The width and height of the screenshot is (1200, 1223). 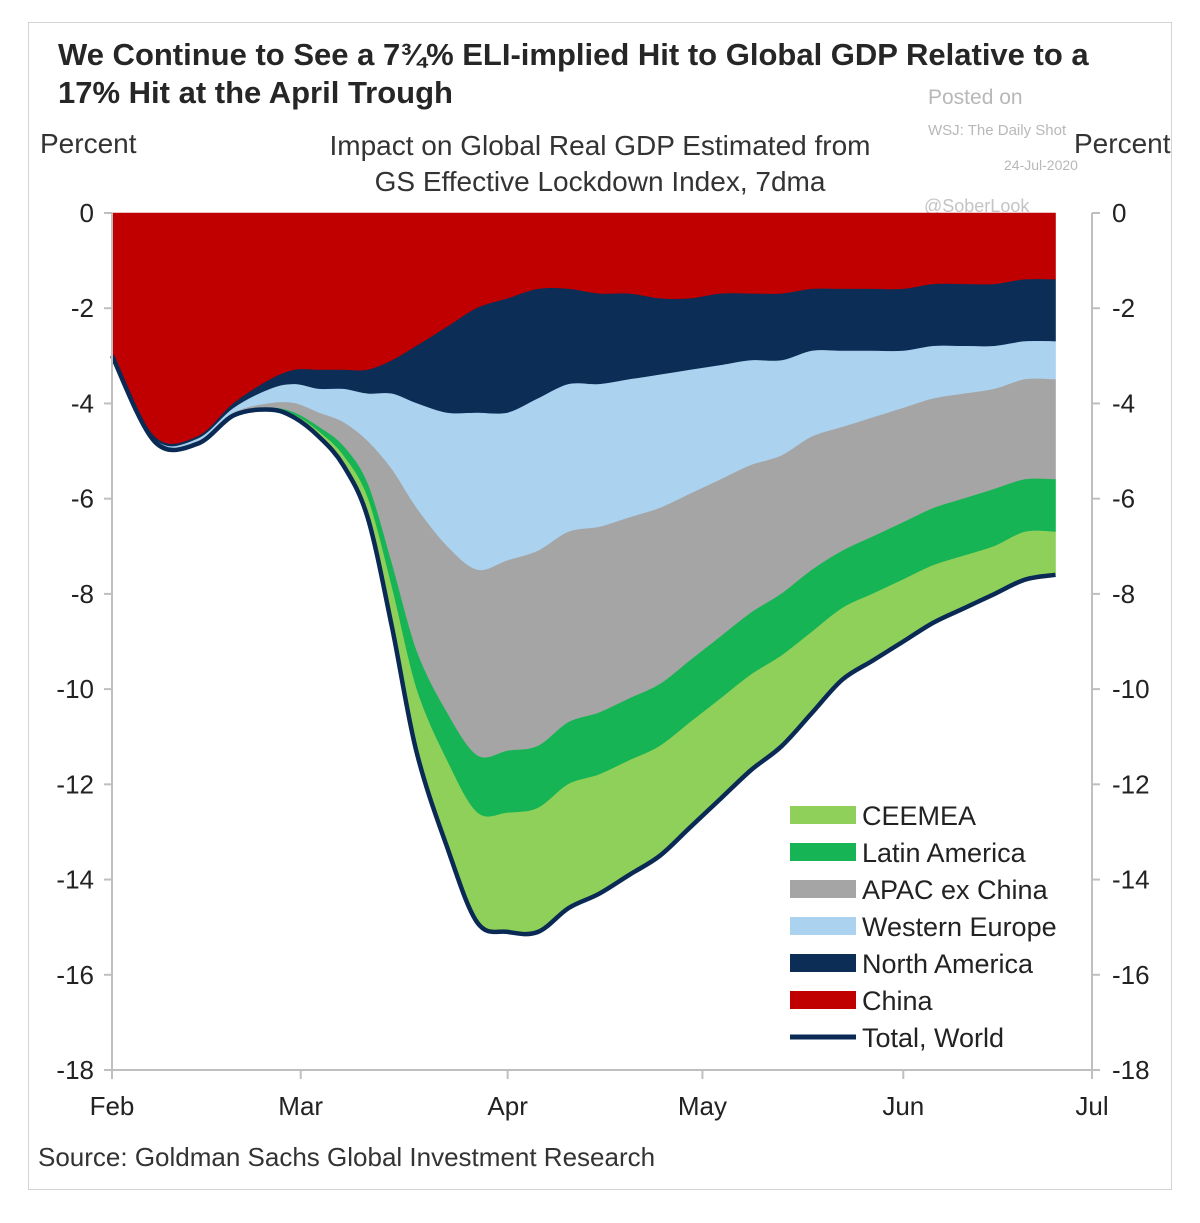 What do you see at coordinates (75, 1070) in the screenshot?
I see `y-tick-label-left: -18` at bounding box center [75, 1070].